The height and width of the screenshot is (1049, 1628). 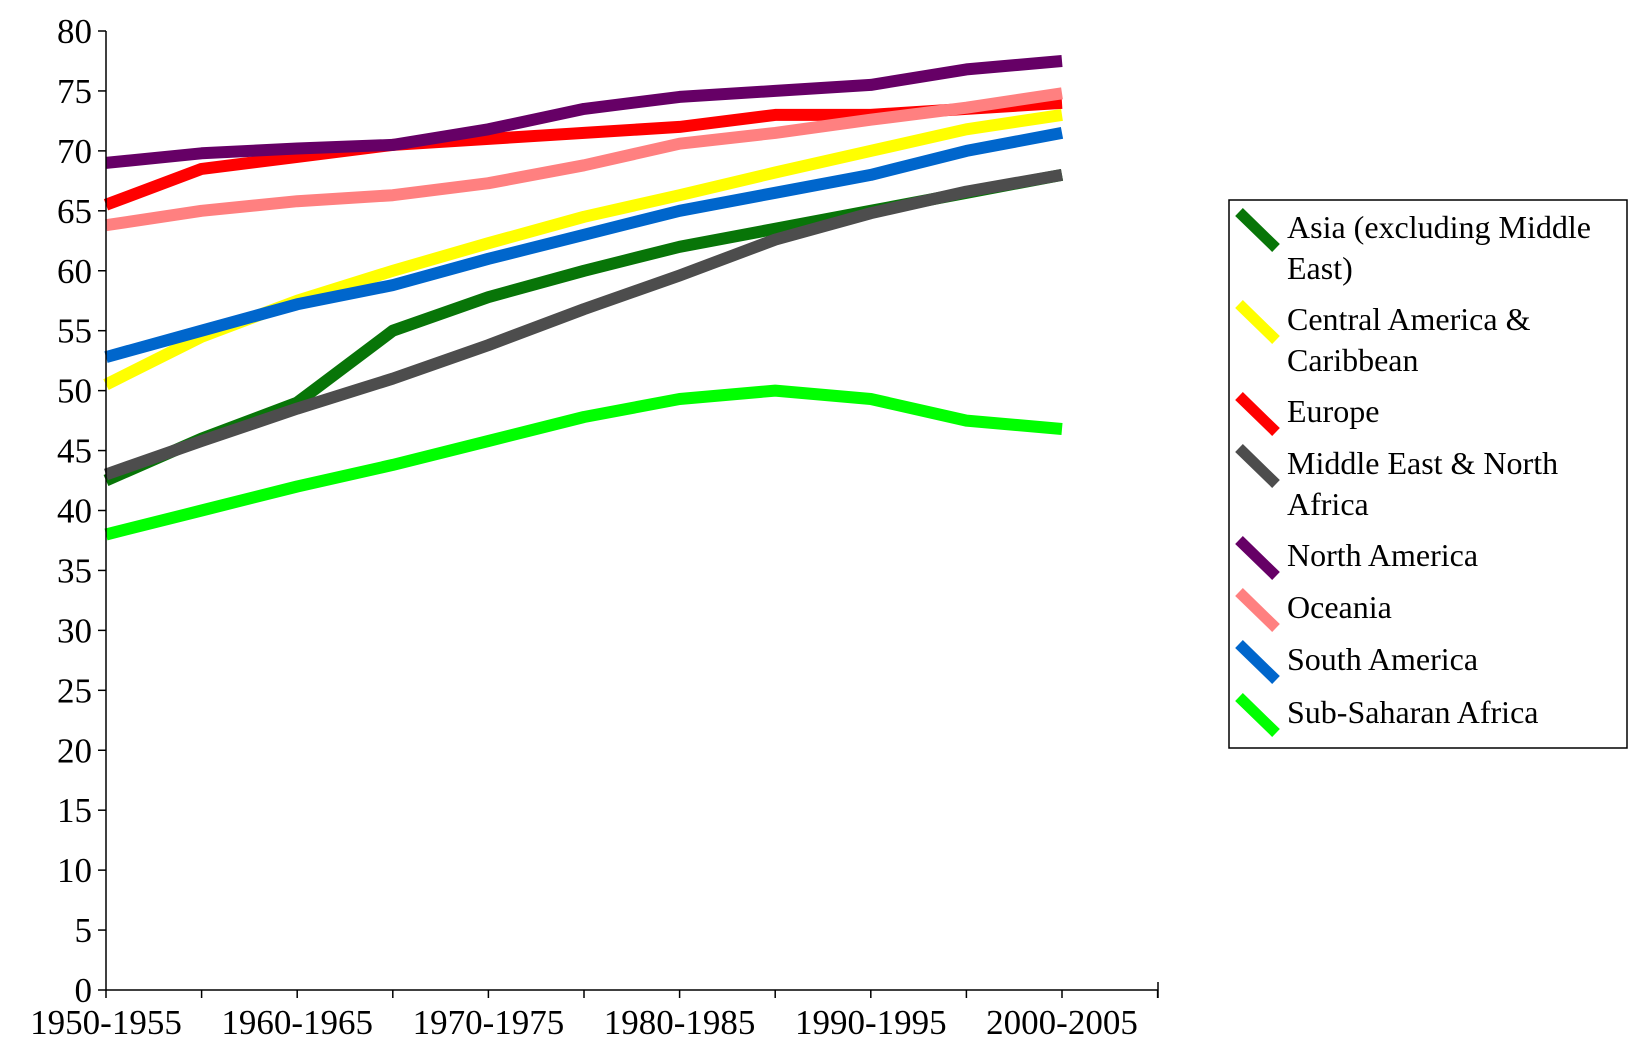 What do you see at coordinates (1412, 712) in the screenshot?
I see `legend-label-sub-saharan-africa: Sub-Saharan Africa` at bounding box center [1412, 712].